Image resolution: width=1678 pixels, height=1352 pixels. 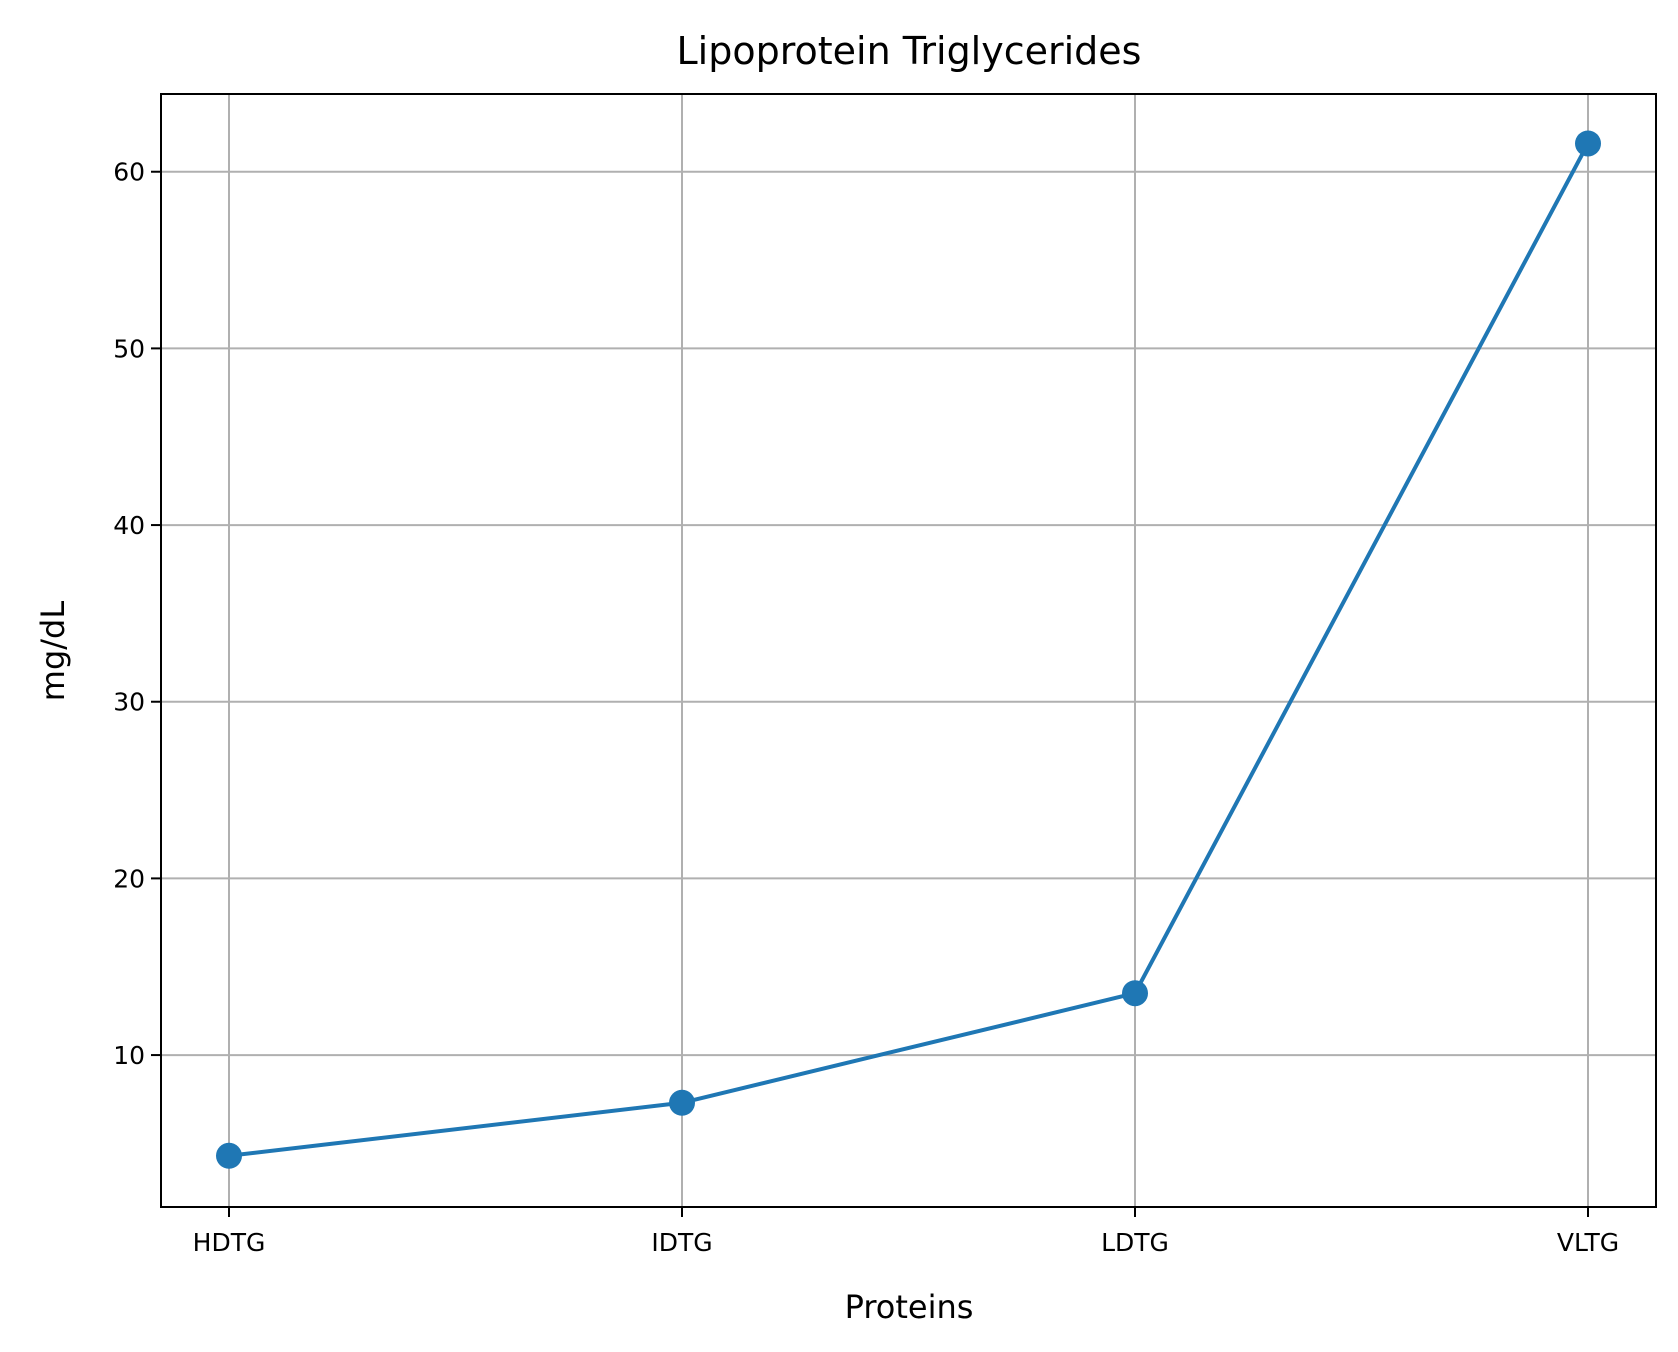 I want to click on y-tick-label: 10, so click(x=129, y=1055).